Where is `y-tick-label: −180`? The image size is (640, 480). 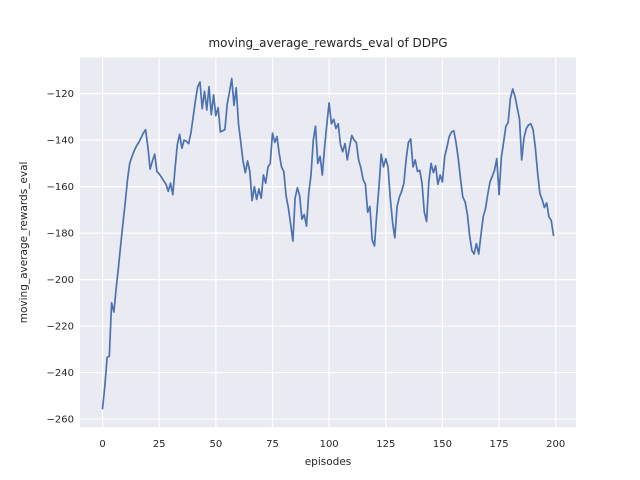
y-tick-label: −180 is located at coordinates (60, 234).